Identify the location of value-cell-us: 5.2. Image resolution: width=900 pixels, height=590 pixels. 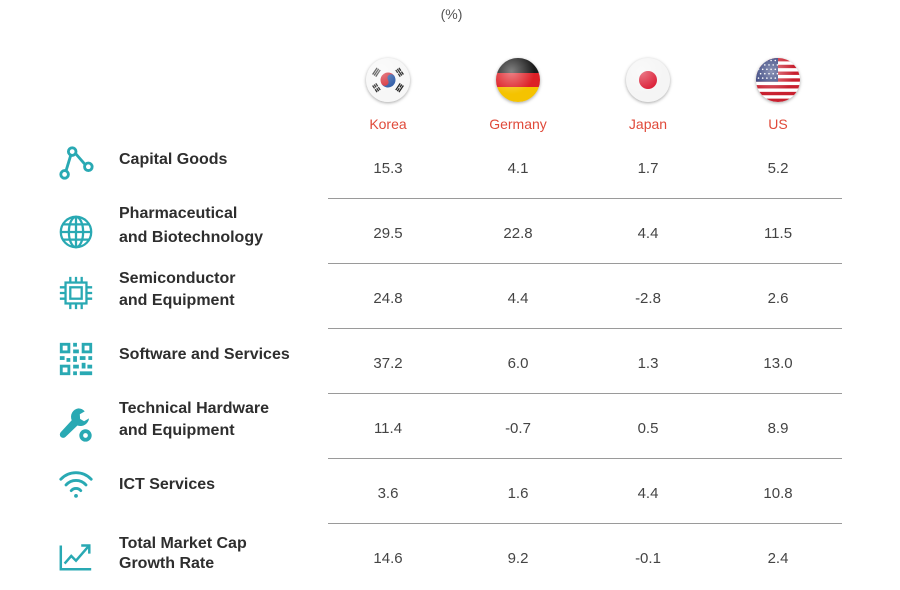
(778, 168).